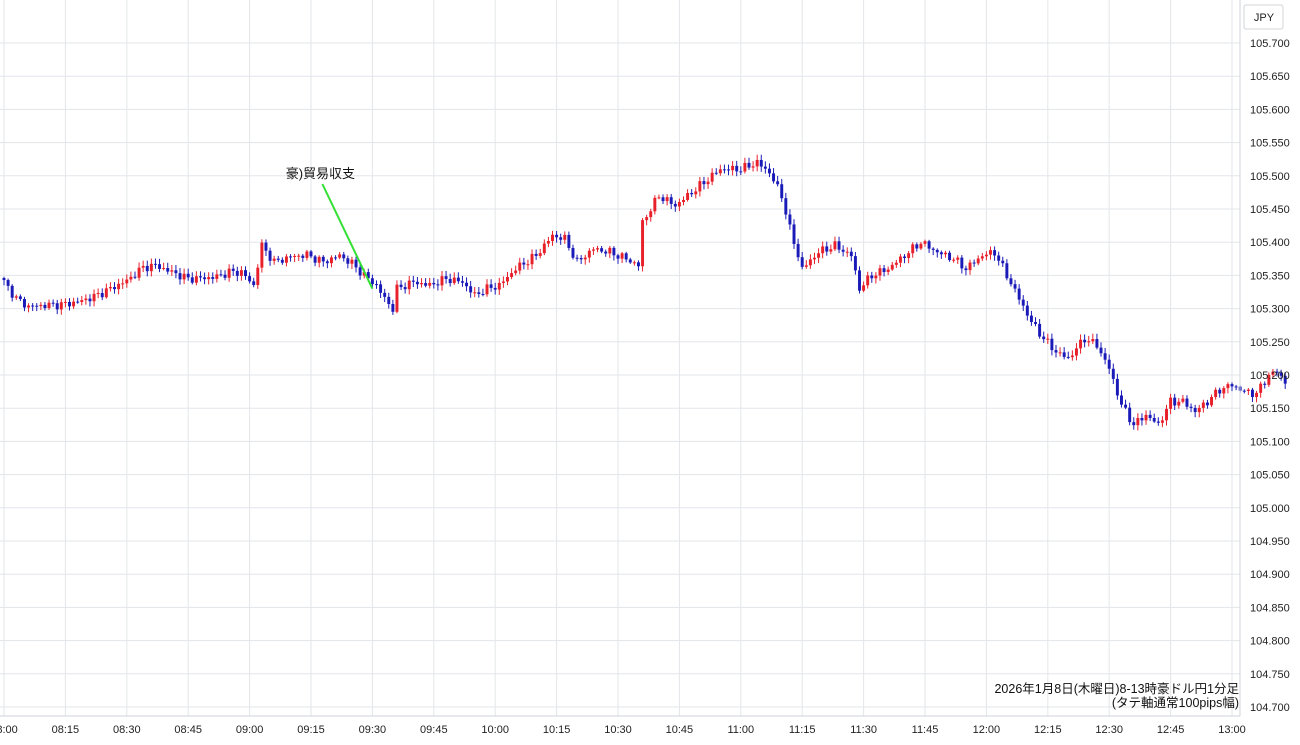 The image size is (1300, 745). What do you see at coordinates (863, 730) in the screenshot?
I see `x-tick-label: 11:30` at bounding box center [863, 730].